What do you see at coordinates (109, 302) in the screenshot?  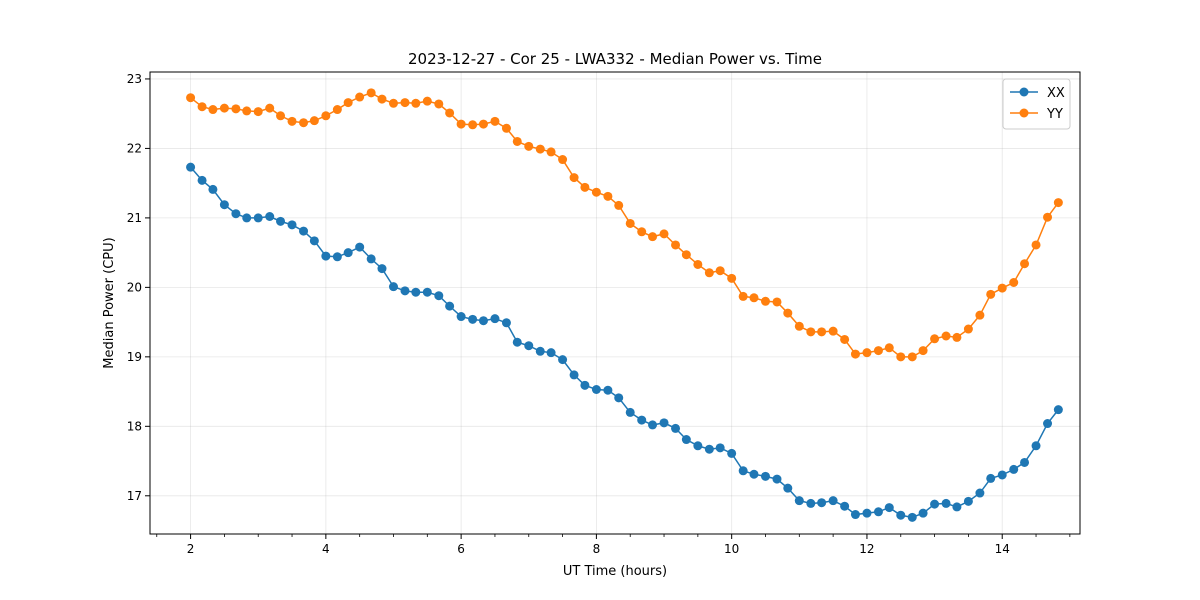 I see `y-axis-label: Median Power (CPU)` at bounding box center [109, 302].